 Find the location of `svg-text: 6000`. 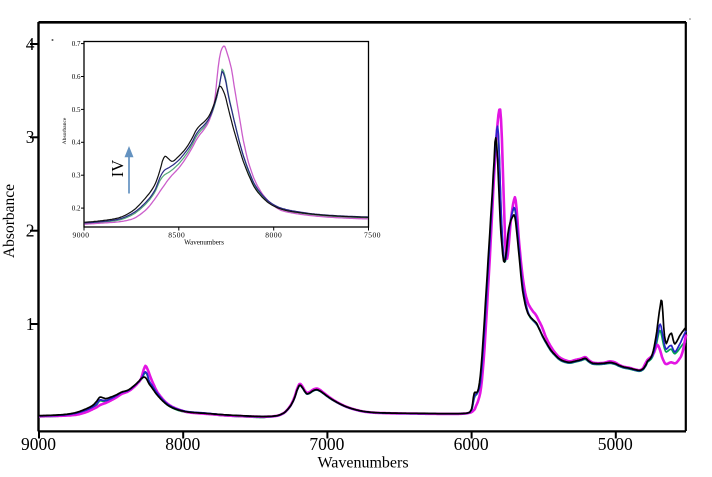

svg-text: 6000 is located at coordinates (471, 444).